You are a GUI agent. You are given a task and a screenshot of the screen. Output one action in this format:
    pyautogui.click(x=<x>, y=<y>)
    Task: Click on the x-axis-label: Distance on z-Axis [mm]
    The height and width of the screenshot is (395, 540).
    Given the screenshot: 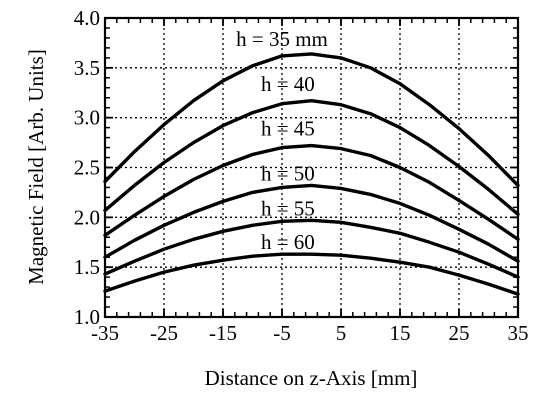 What is the action you would take?
    pyautogui.click(x=311, y=378)
    